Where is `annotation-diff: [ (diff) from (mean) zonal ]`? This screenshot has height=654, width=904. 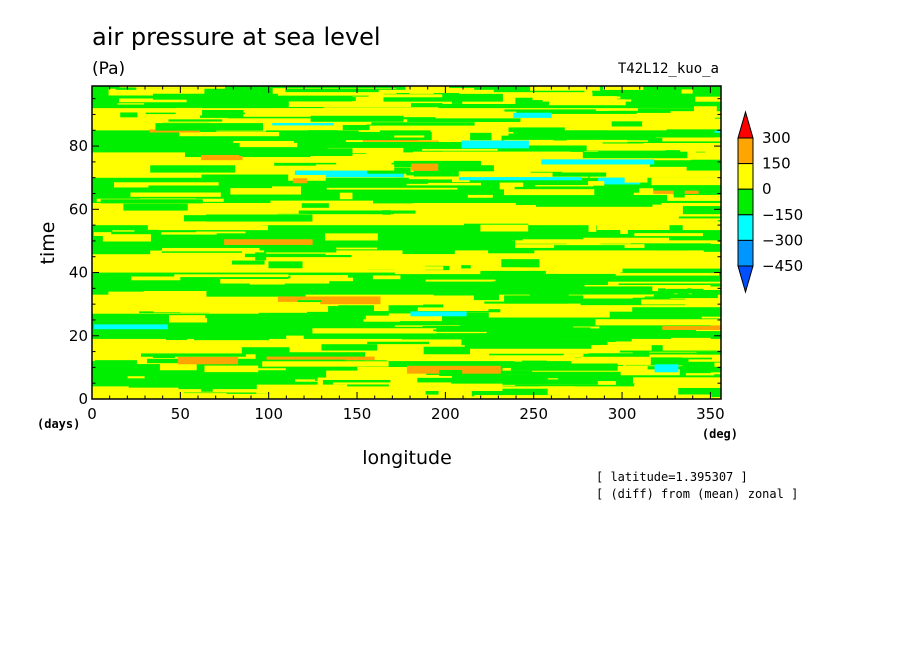
annotation-diff: [ (diff) from (mean) zonal ] is located at coordinates (697, 494).